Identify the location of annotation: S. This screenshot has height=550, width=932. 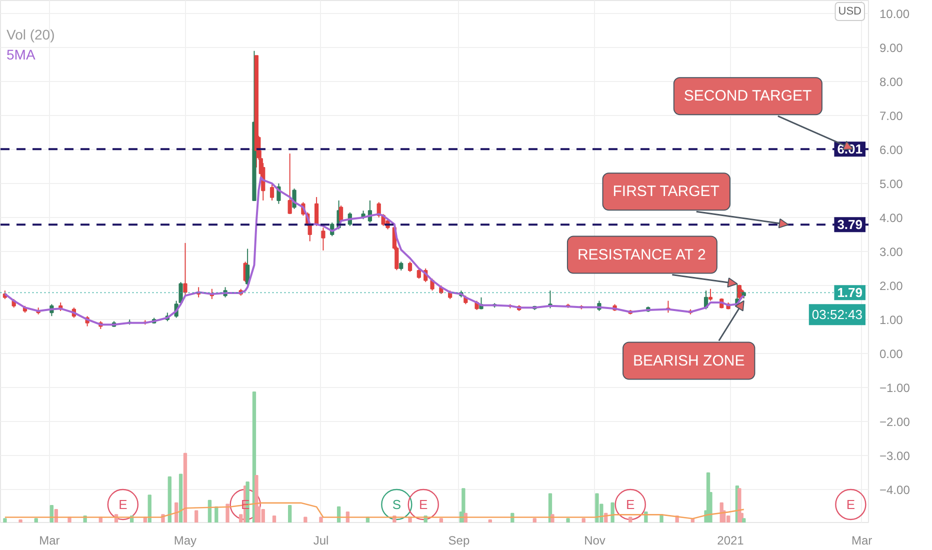
(397, 504).